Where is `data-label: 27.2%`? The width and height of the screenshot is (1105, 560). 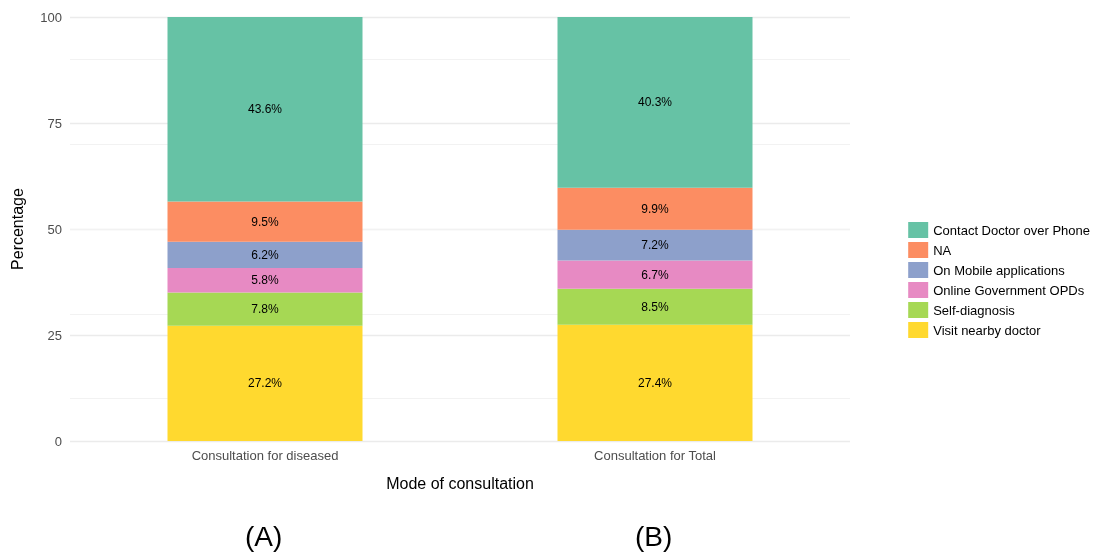 data-label: 27.2% is located at coordinates (265, 383).